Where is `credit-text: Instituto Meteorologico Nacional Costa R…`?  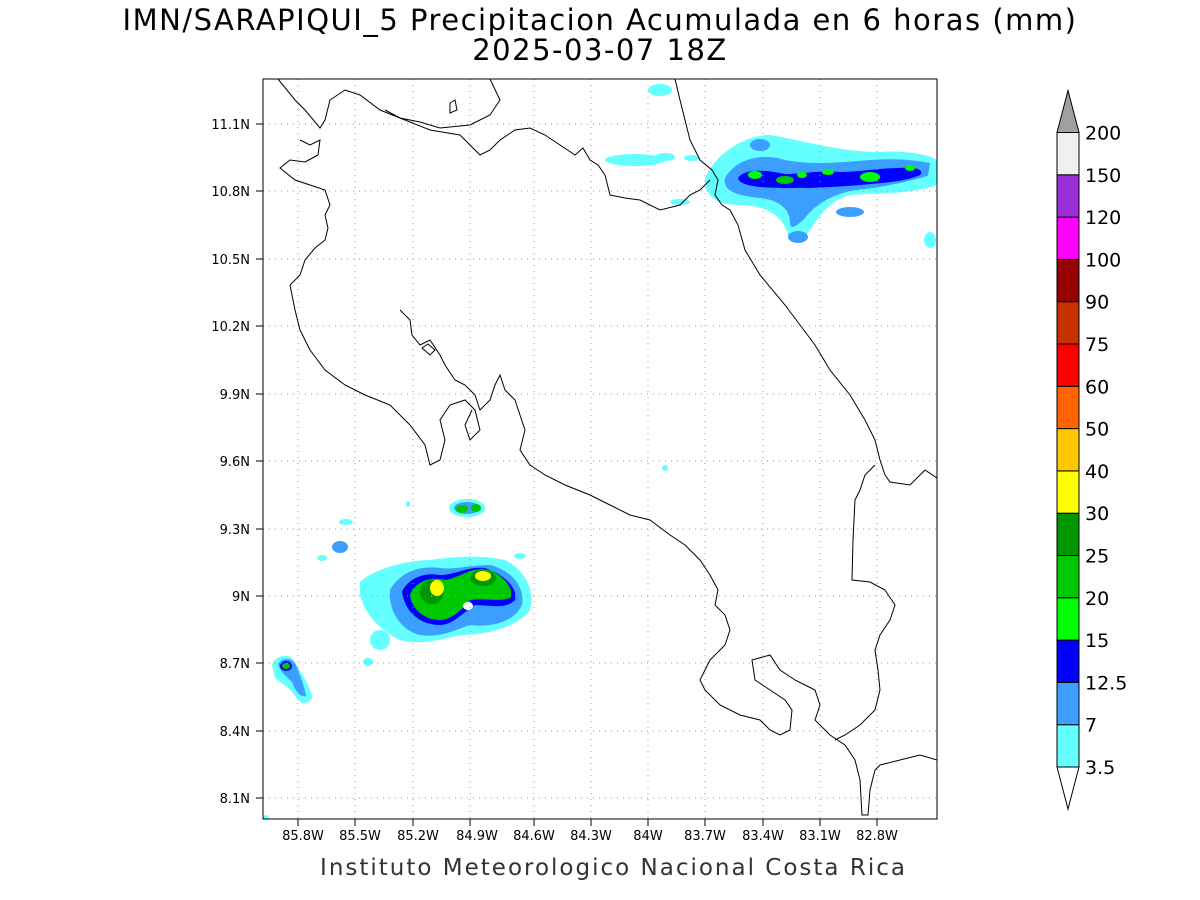
credit-text: Instituto Meteorologico Nacional Costa R… is located at coordinates (613, 868).